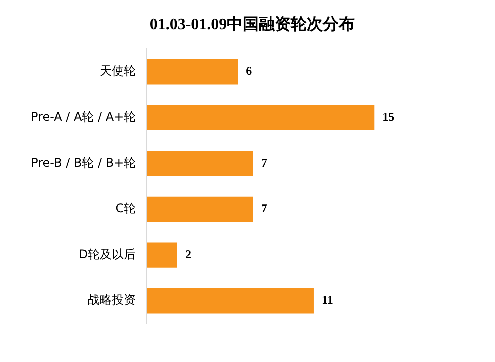  What do you see at coordinates (83, 117) in the screenshot?
I see `y-tick-label: Pre-A / A轮 / A+轮` at bounding box center [83, 117].